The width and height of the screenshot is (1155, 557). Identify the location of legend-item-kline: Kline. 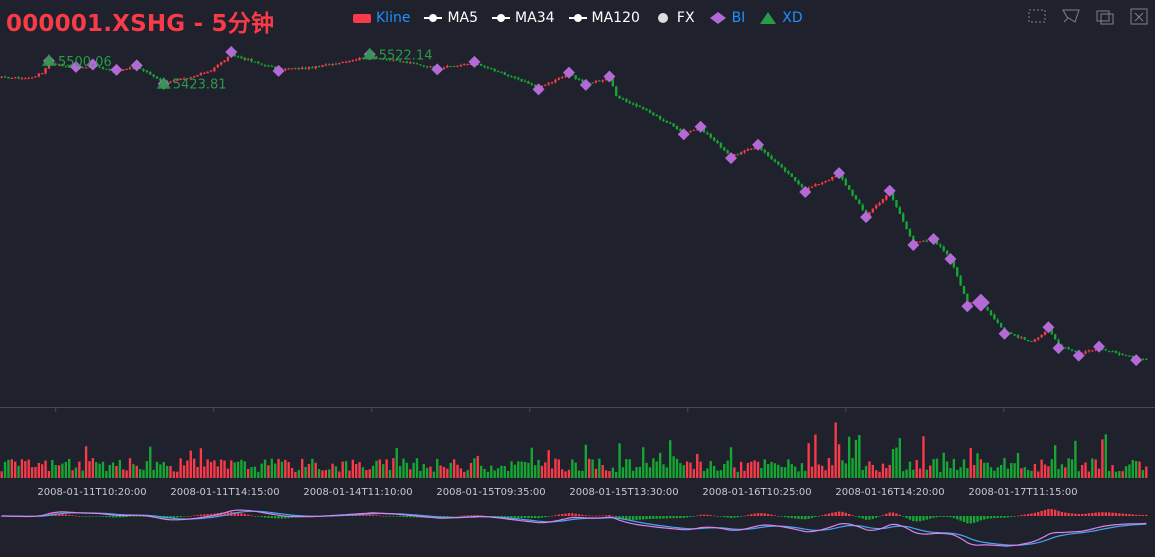
(381, 18).